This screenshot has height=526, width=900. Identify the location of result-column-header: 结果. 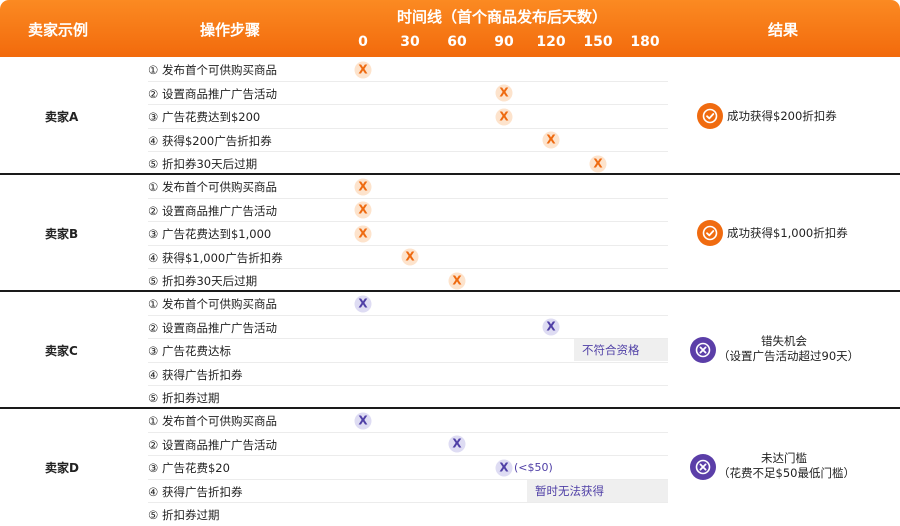
(783, 30).